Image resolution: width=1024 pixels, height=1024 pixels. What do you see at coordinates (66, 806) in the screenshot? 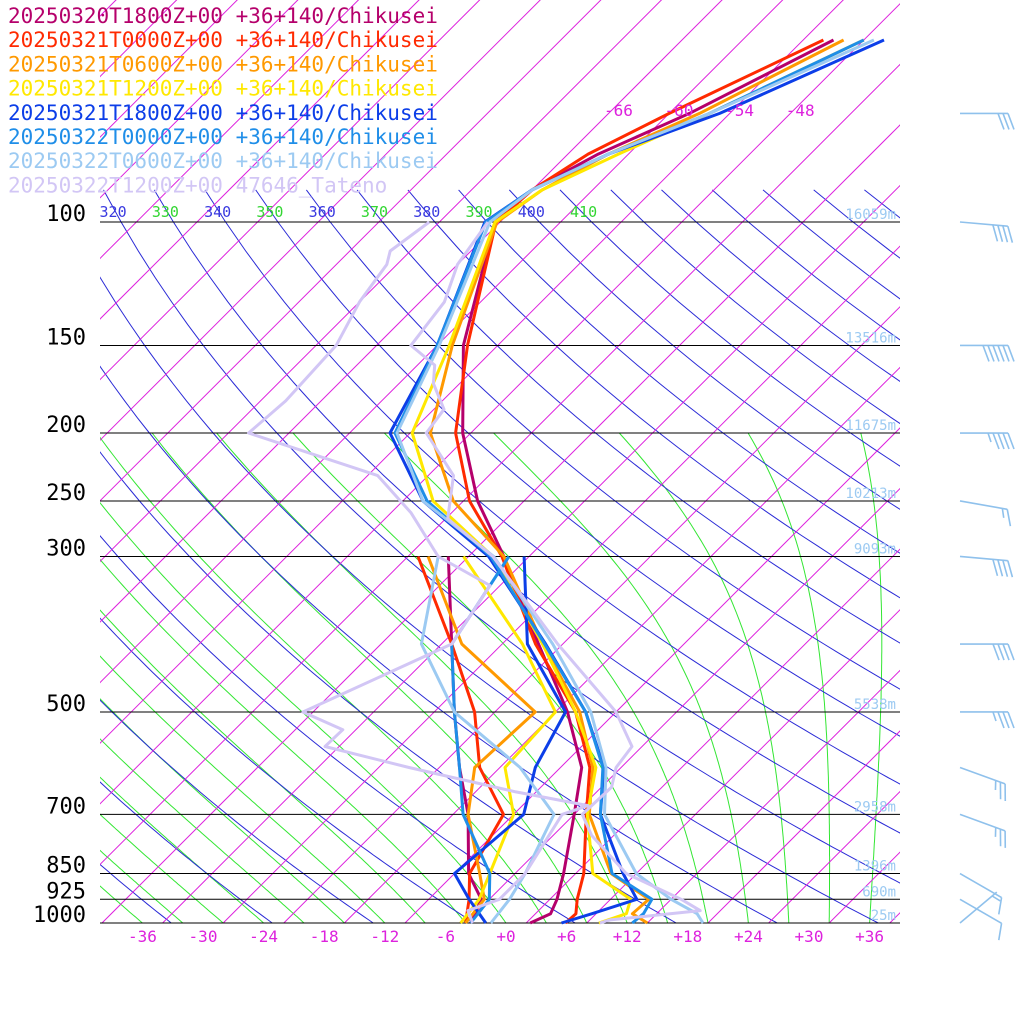
I see `pressure-label: 700` at bounding box center [66, 806].